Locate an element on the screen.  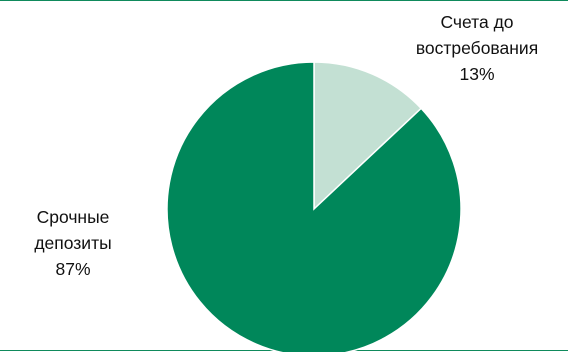
slice-value-term-deposits: 87% is located at coordinates (72, 269).